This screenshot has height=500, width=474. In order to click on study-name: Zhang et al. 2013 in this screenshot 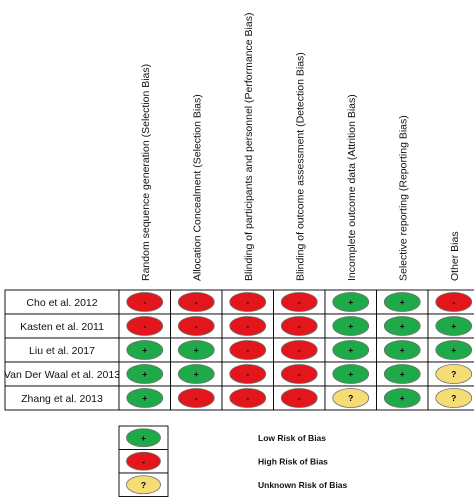, I will do `click(62, 399)`.